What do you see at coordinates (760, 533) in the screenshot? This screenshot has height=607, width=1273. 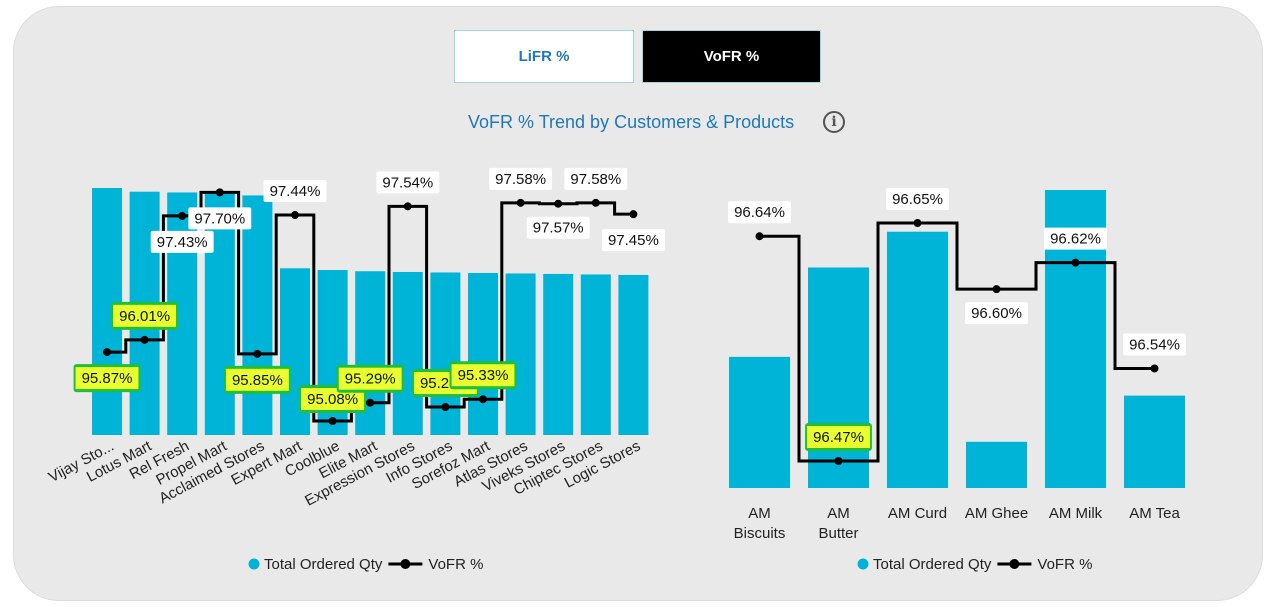 I see `category-label: Biscuits` at bounding box center [760, 533].